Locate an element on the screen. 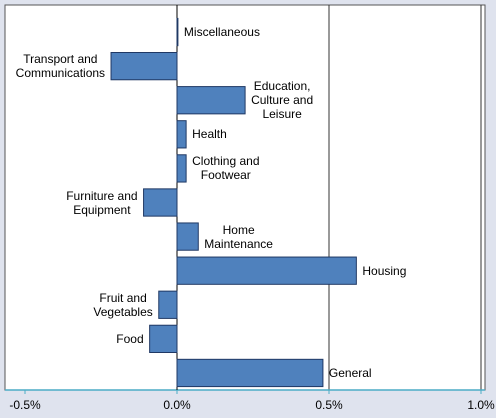  category-label: Clothing and Footwear is located at coordinates (226, 168).